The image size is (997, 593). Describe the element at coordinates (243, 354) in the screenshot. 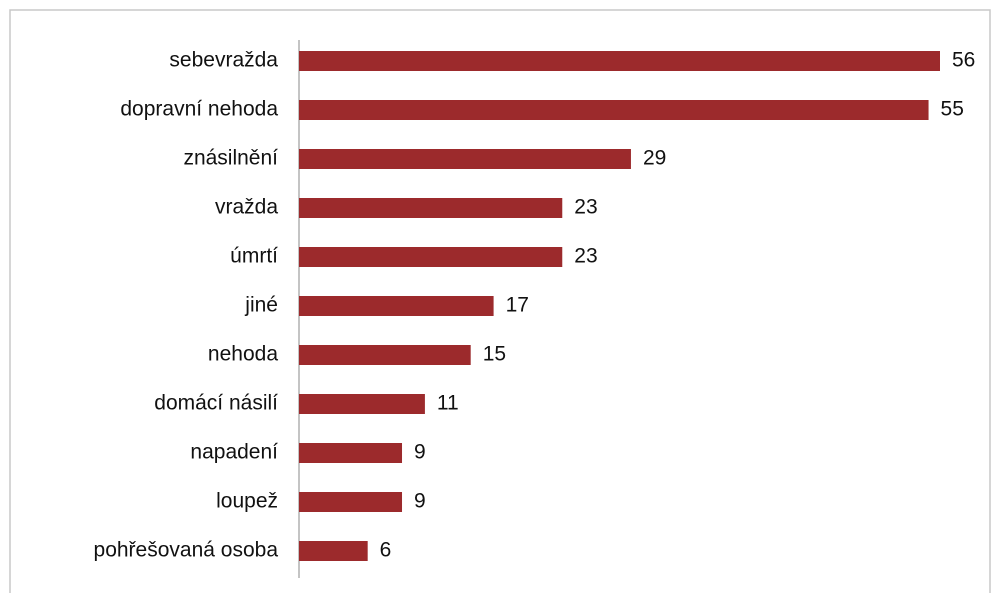

I see `category-label: nehoda` at that location.